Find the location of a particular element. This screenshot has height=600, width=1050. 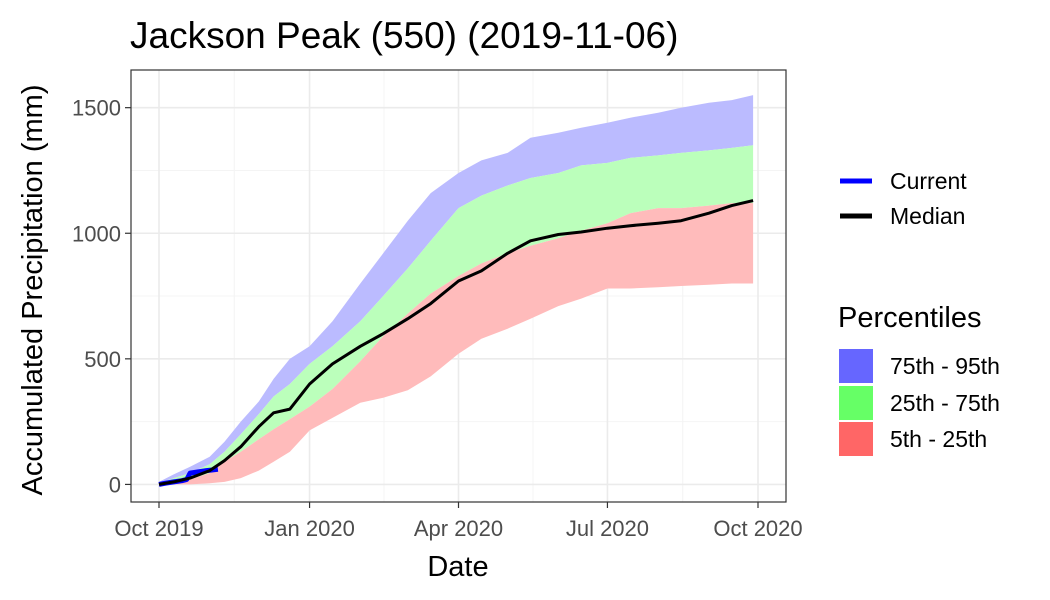

x-tick-label: Apr 2020 is located at coordinates (458, 528).